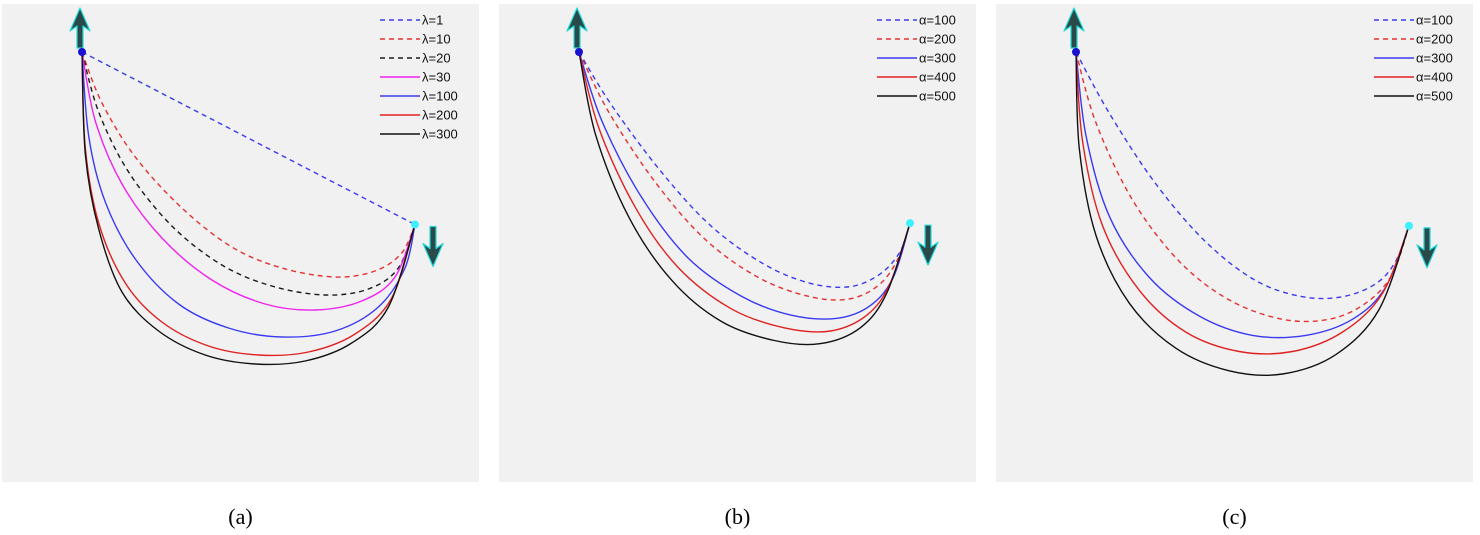 Image resolution: width=1480 pixels, height=535 pixels. What do you see at coordinates (928, 245) in the screenshot?
I see `end-arrow-b` at bounding box center [928, 245].